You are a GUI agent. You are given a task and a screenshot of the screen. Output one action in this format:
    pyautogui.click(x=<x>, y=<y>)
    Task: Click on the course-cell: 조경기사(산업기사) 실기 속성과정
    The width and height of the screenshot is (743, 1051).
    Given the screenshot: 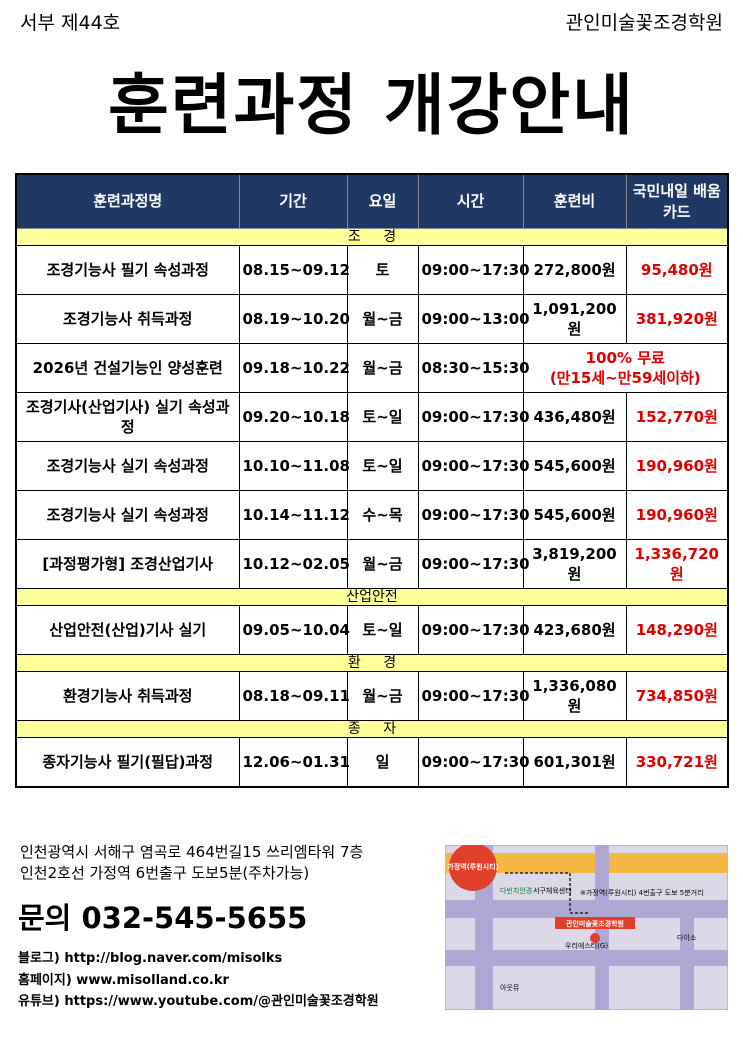 What is the action you would take?
    pyautogui.click(x=127, y=417)
    